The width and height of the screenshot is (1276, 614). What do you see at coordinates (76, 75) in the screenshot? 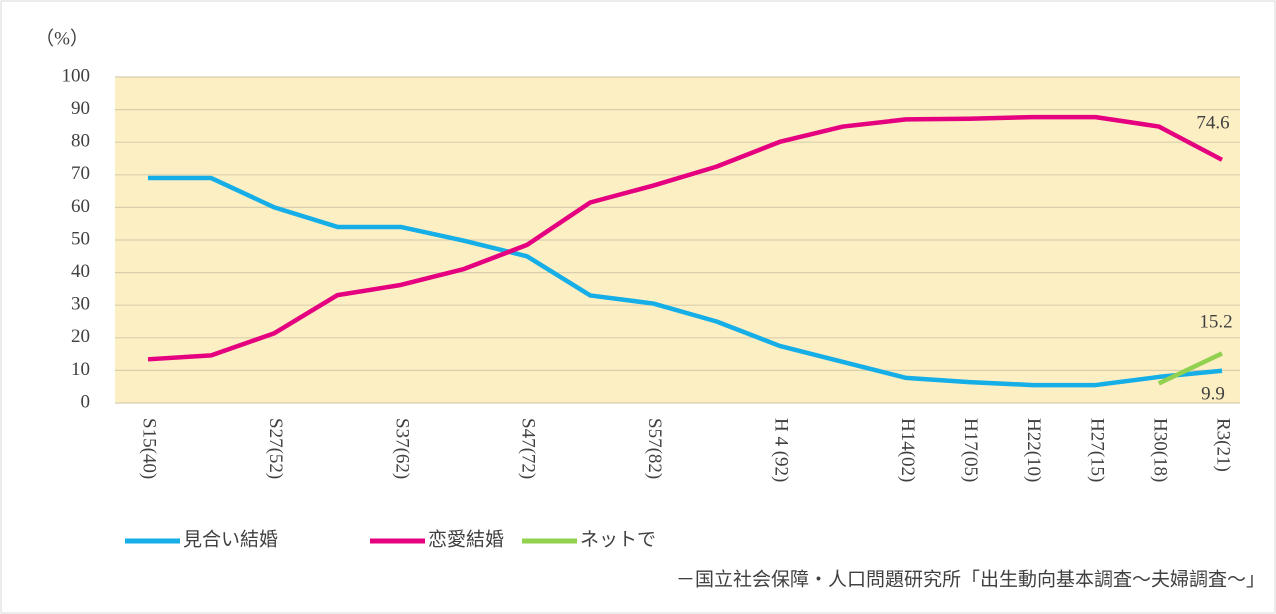
I see `y-tick-label: 100` at bounding box center [76, 75].